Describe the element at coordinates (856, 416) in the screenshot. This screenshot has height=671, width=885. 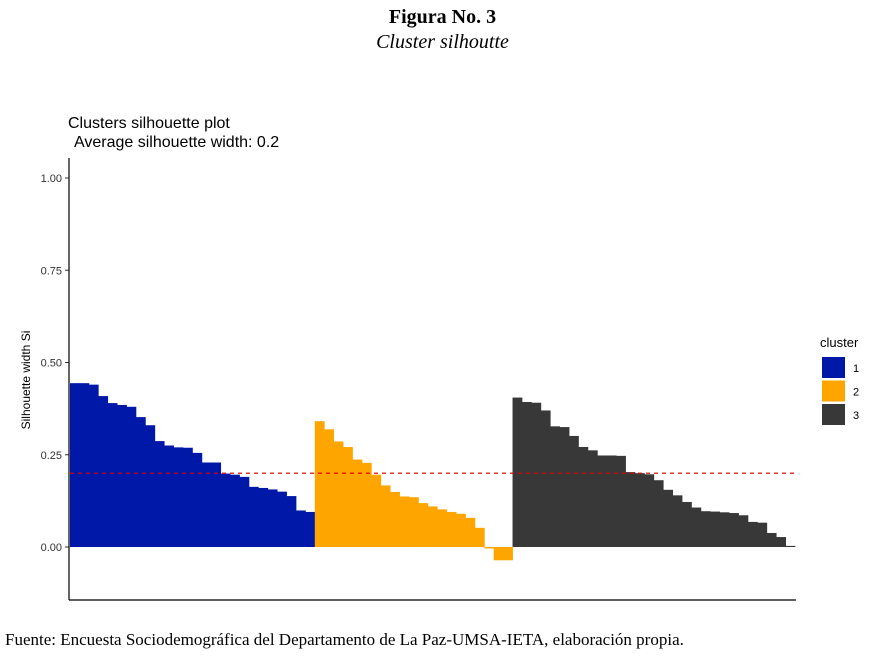
I see `legend-label-3: 3` at that location.